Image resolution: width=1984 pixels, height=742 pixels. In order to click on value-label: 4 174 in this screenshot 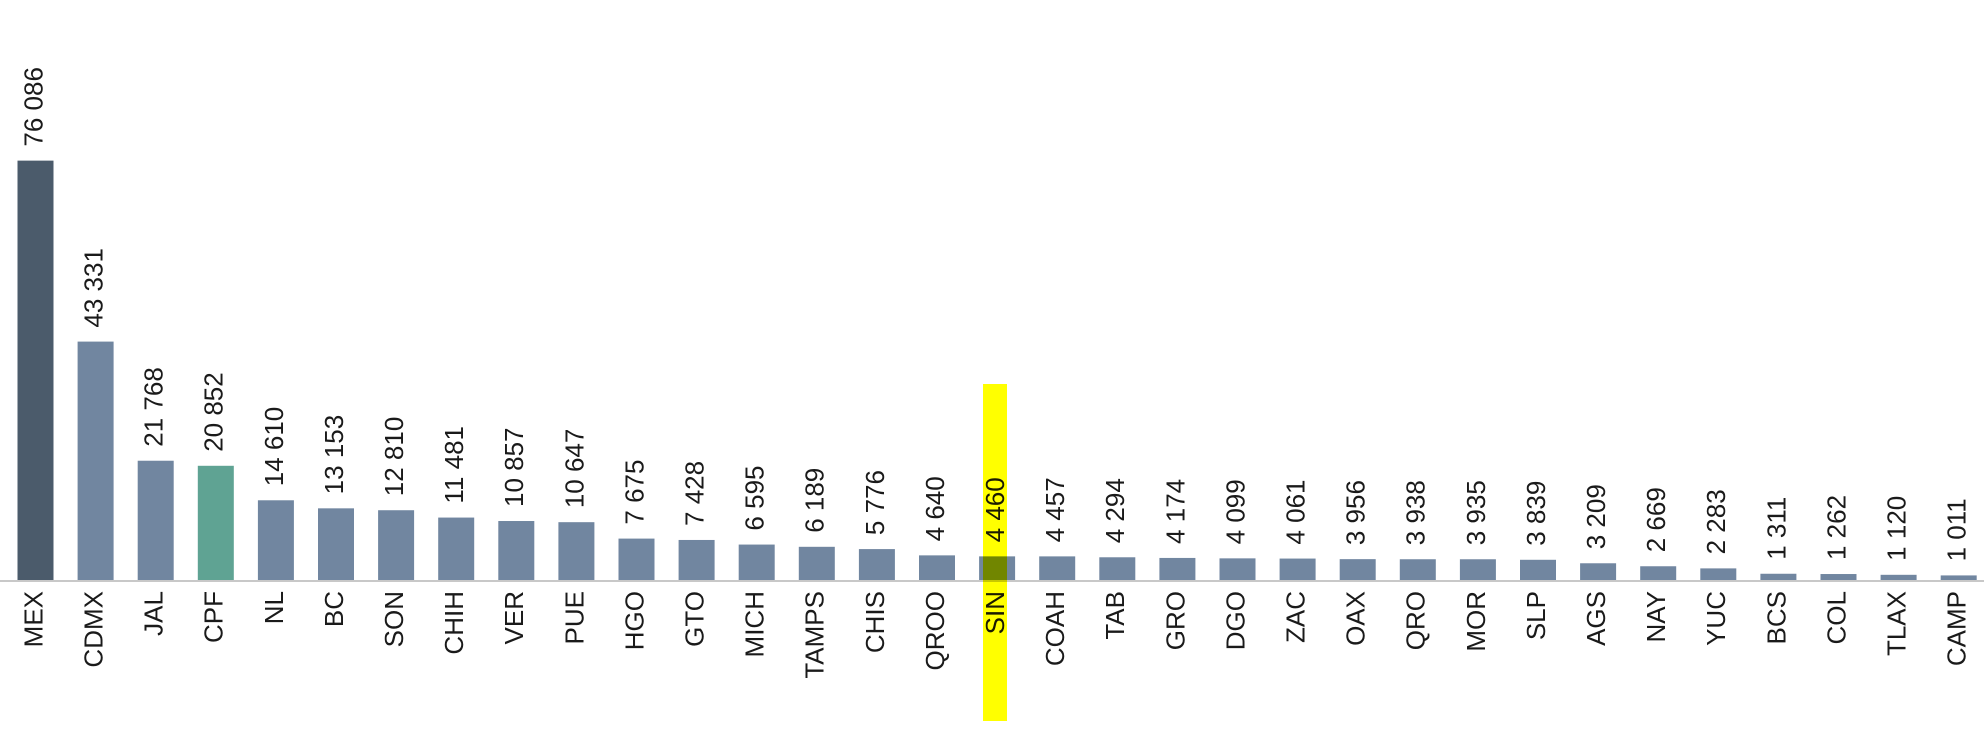, I will do `click(1175, 511)`.